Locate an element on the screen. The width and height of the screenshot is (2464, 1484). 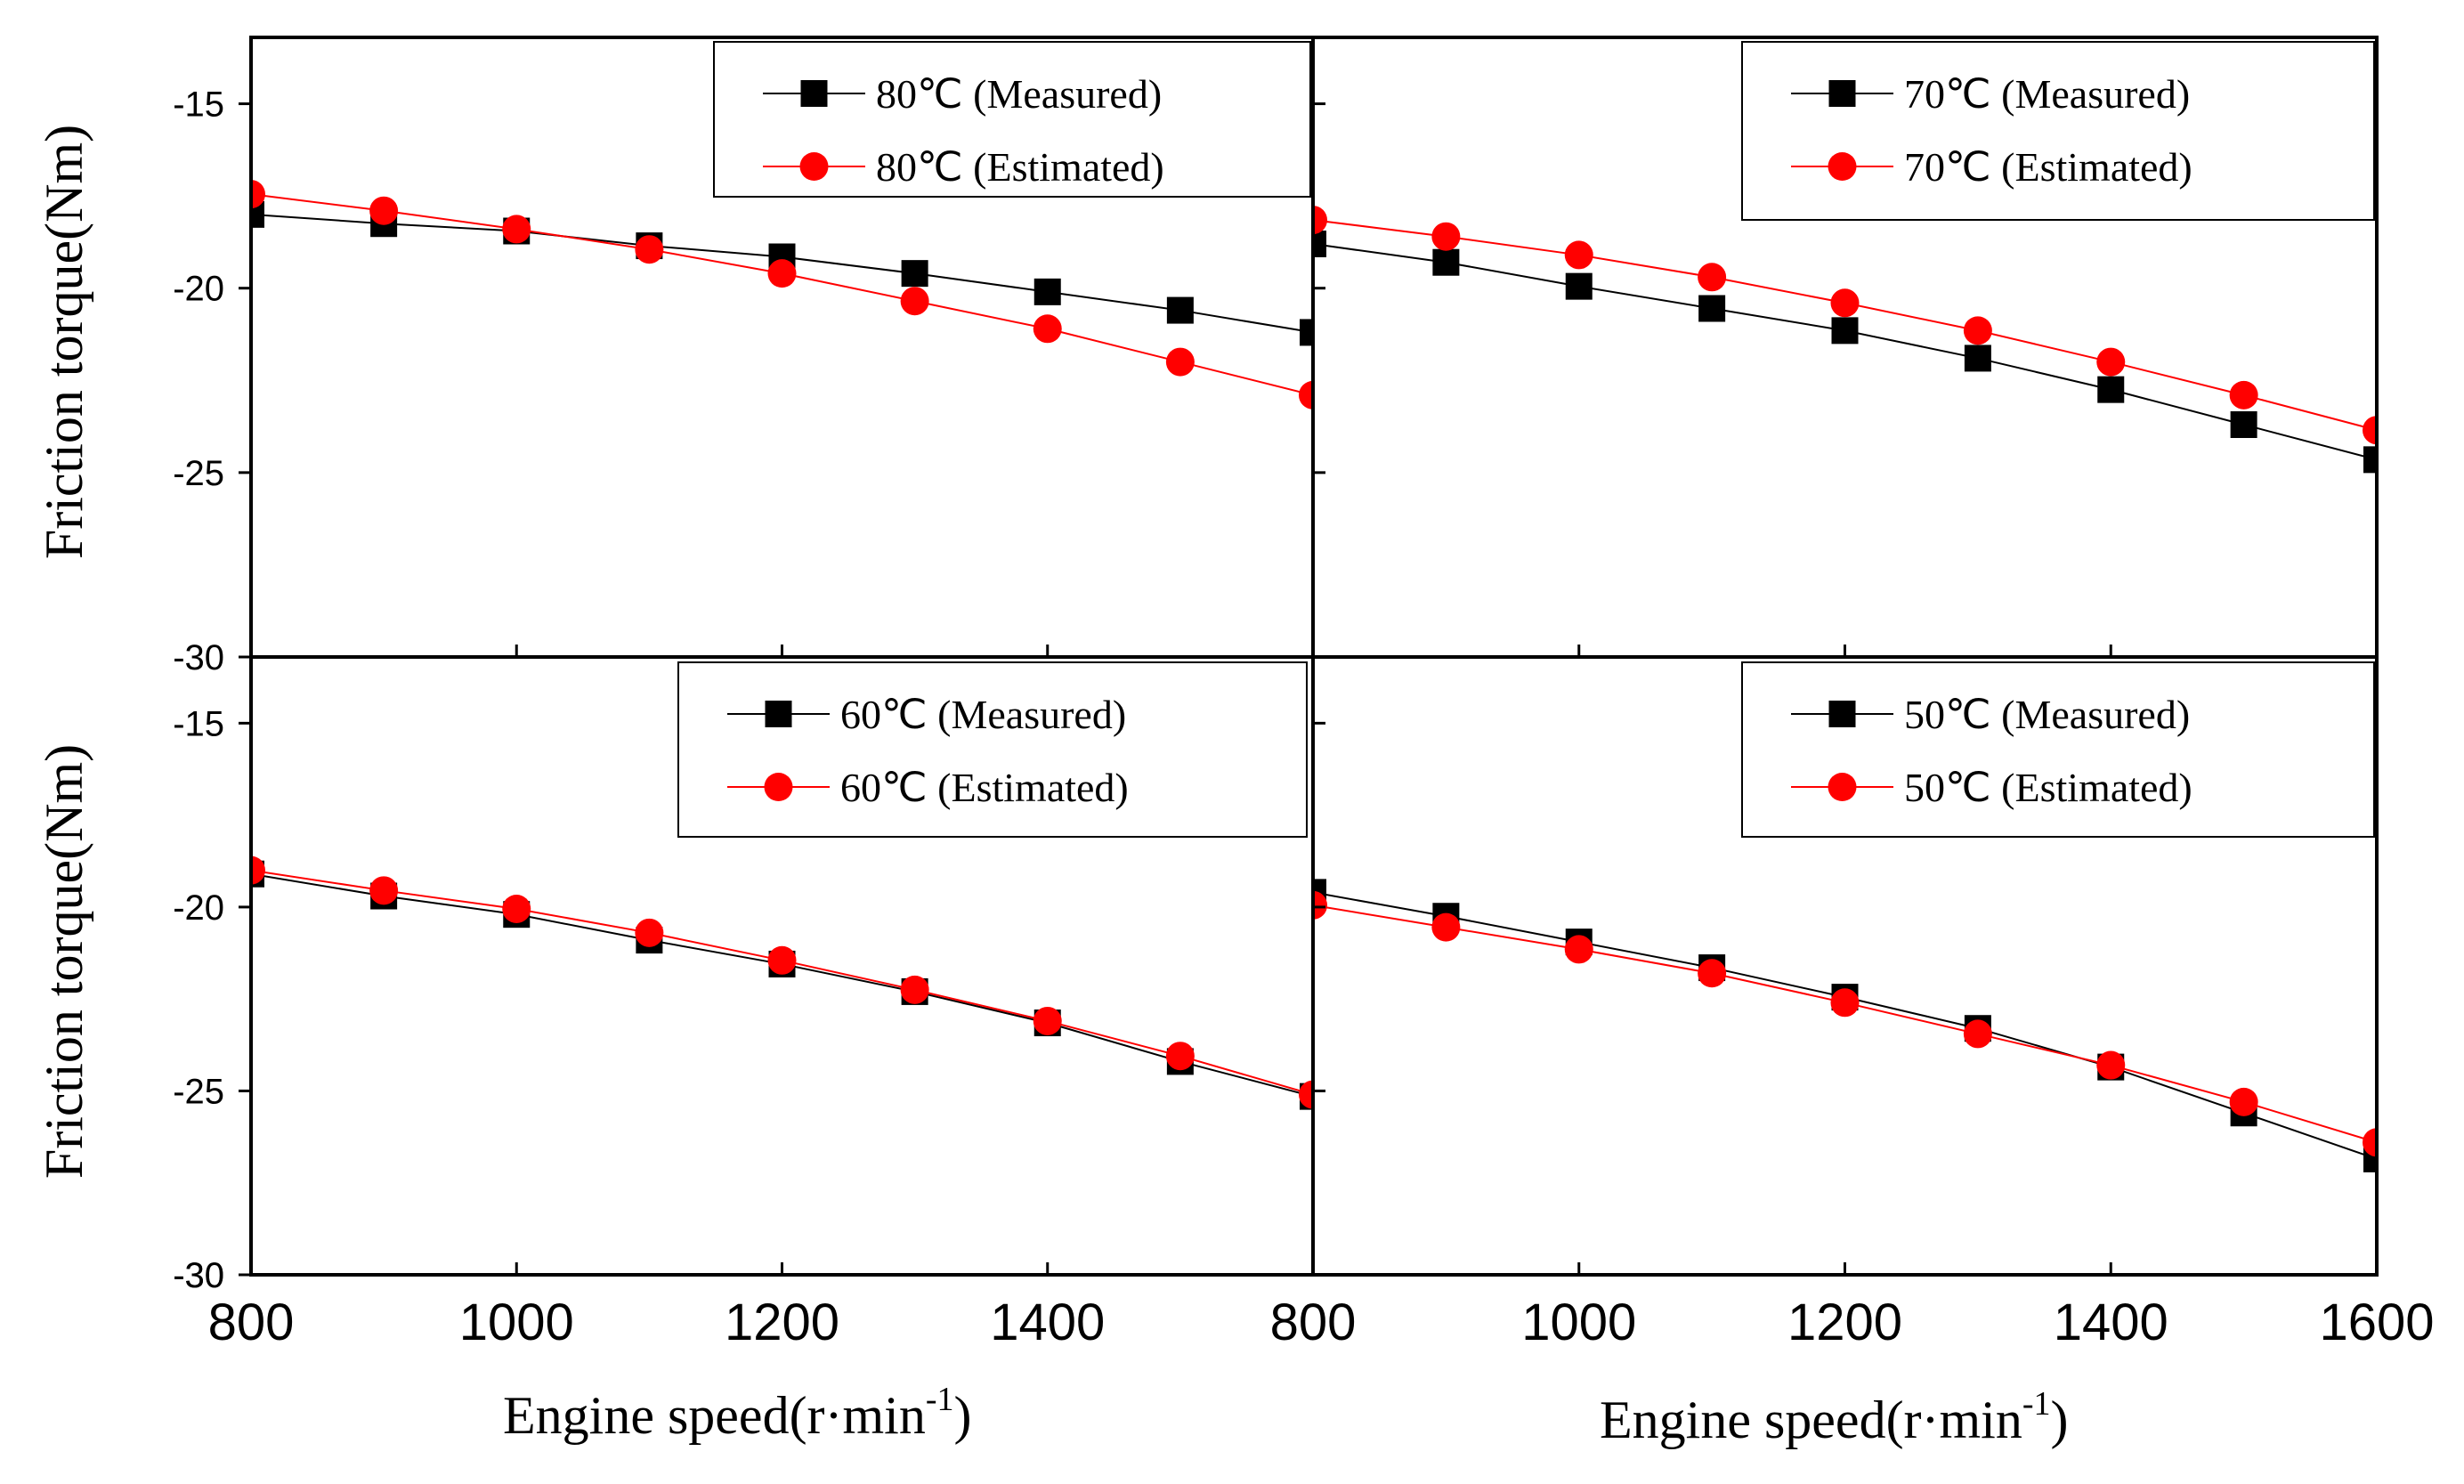
legend-label-bottom-right-0: 50℃ (Measured) is located at coordinates (2047, 714).